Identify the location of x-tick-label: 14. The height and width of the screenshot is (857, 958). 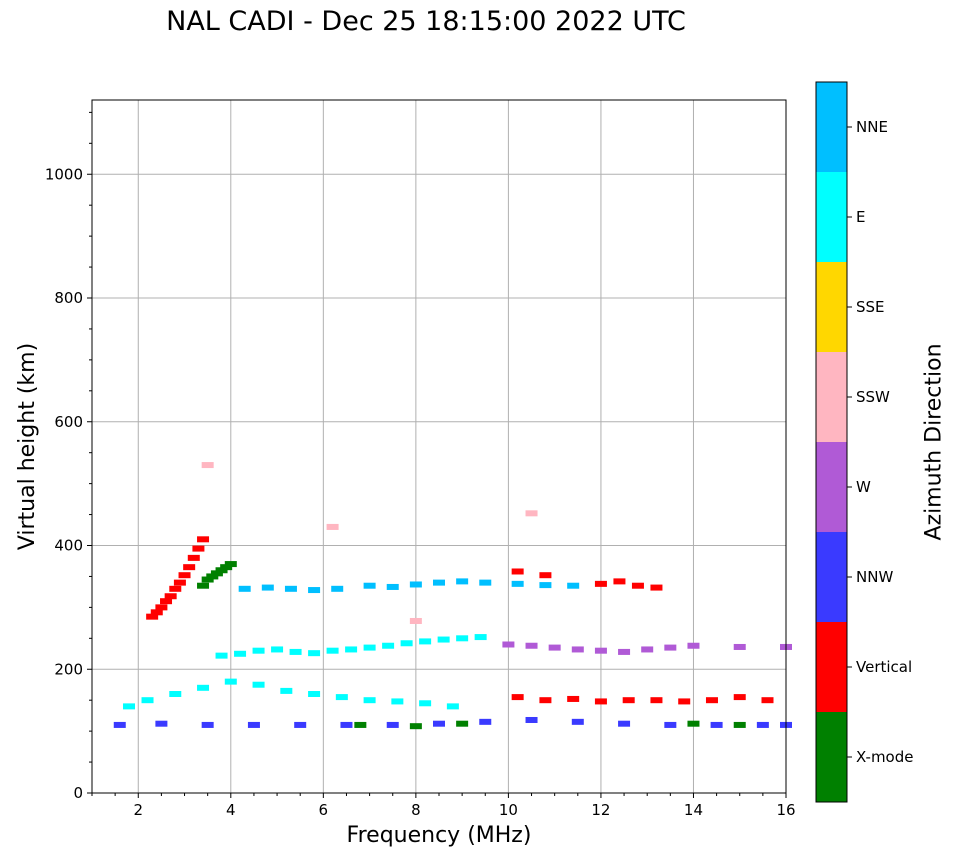
(693, 810).